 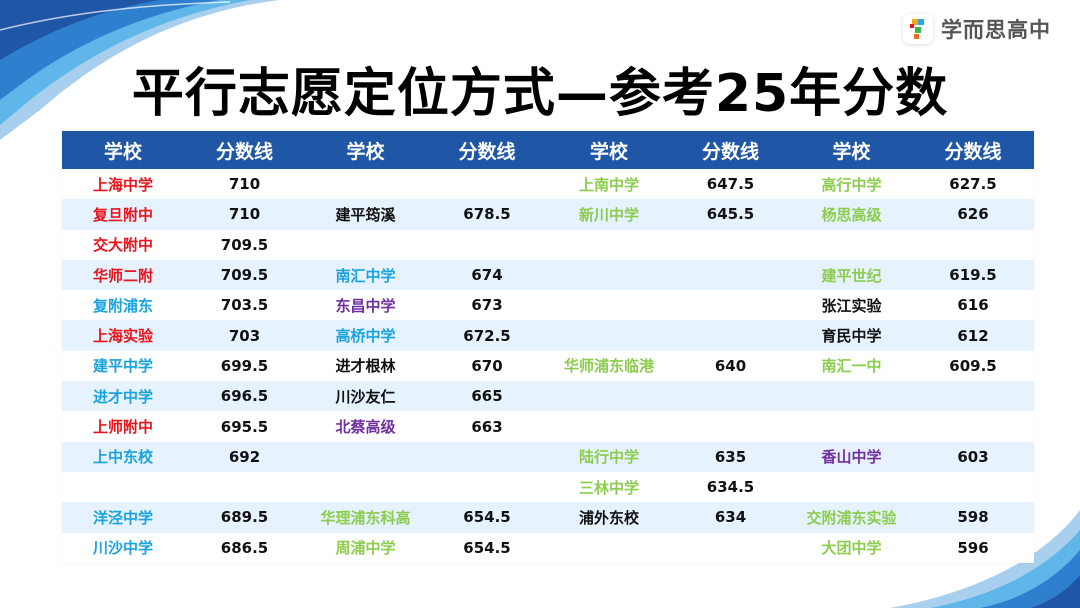 What do you see at coordinates (973, 547) in the screenshot?
I see `score-cell: 596` at bounding box center [973, 547].